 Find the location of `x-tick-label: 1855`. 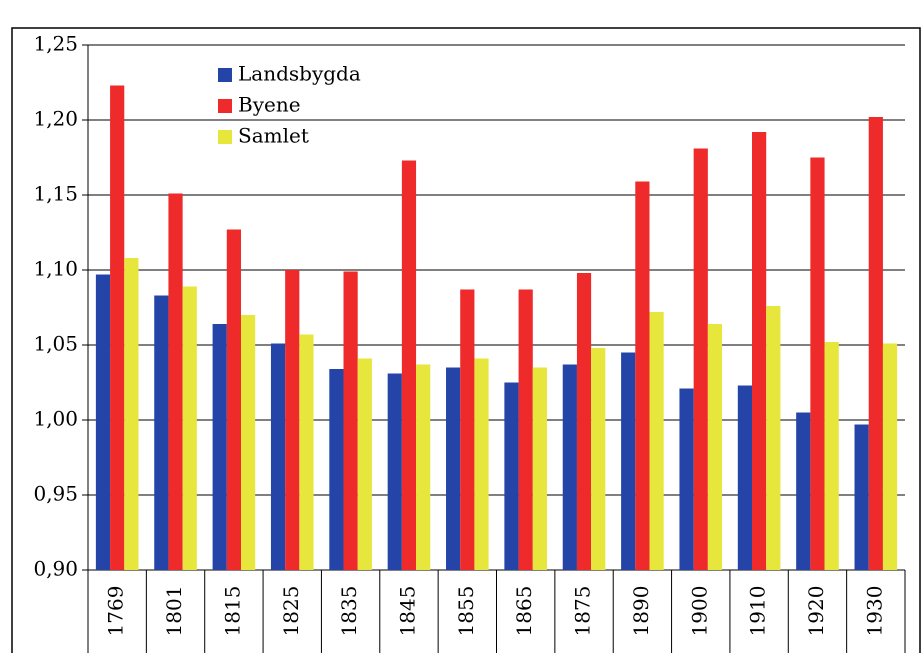

x-tick-label: 1855 is located at coordinates (466, 611).